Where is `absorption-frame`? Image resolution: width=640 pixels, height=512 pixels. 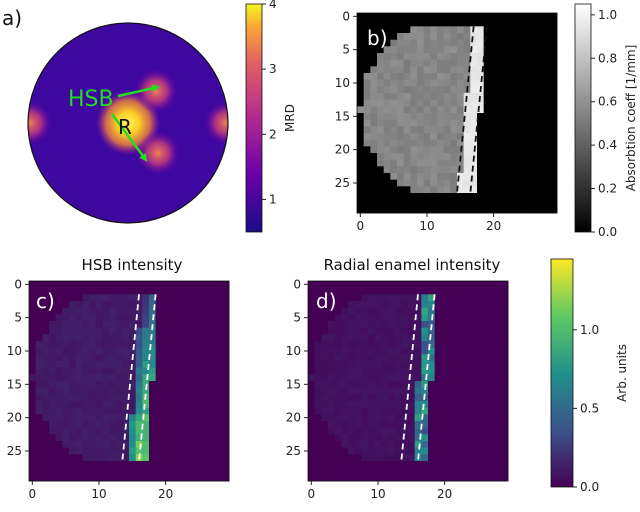 absorption-frame is located at coordinates (457, 113).